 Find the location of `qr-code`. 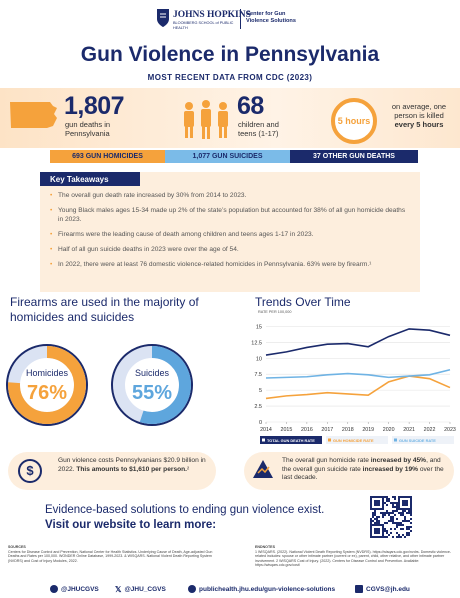

qr-code is located at coordinates (391, 517).